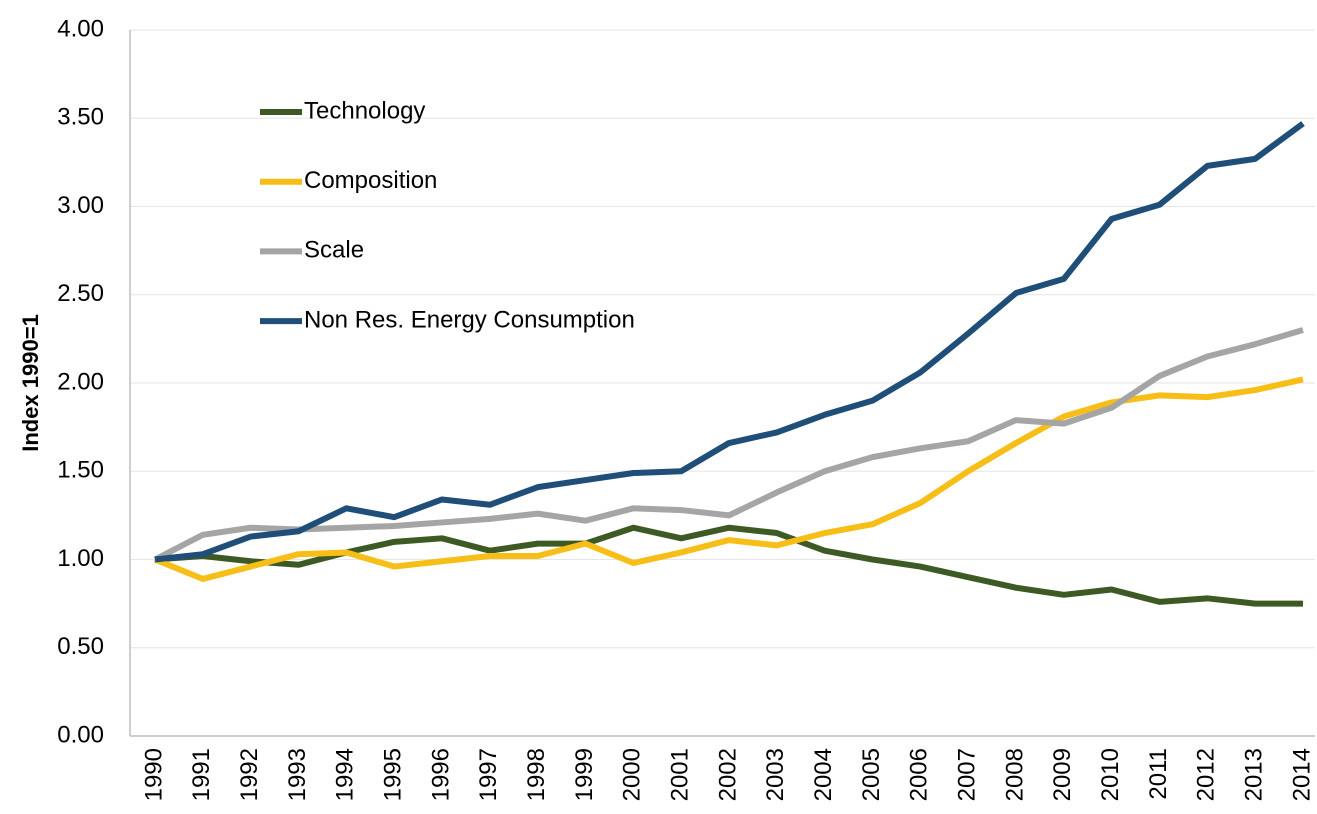  I want to click on x-tick-label: 2000, so click(632, 774).